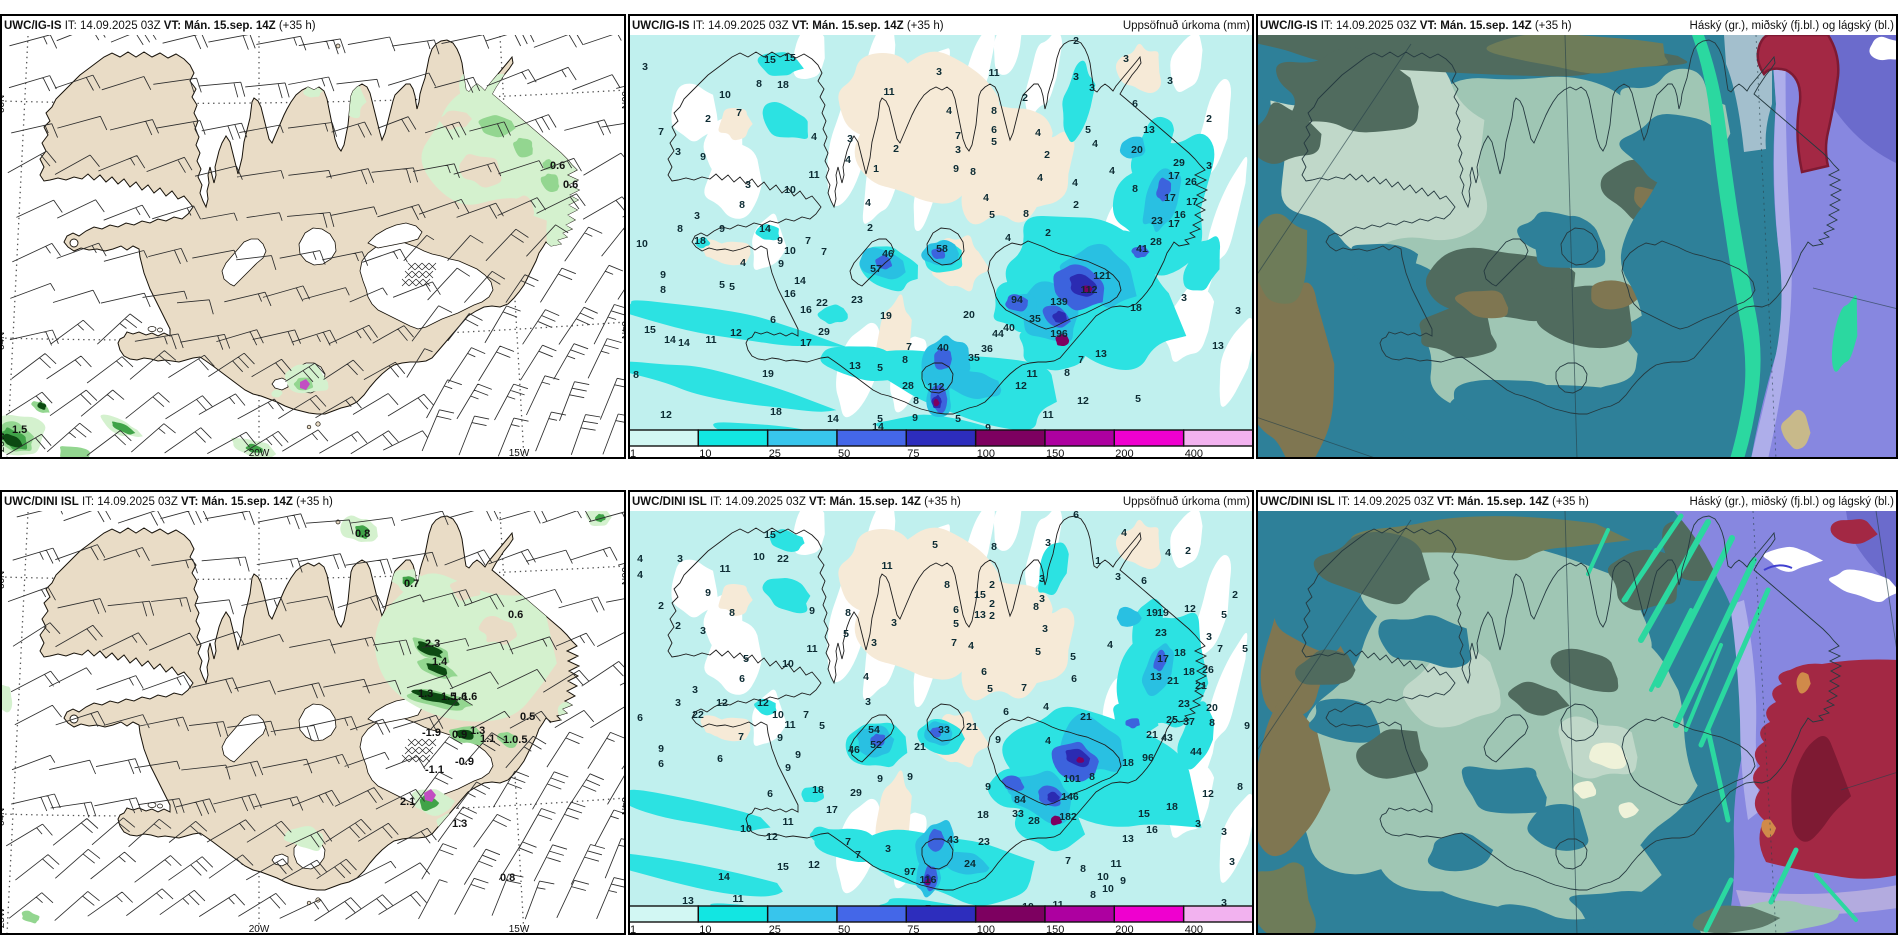 The image size is (1900, 950). I want to click on svg-text: 35, so click(1035, 319).